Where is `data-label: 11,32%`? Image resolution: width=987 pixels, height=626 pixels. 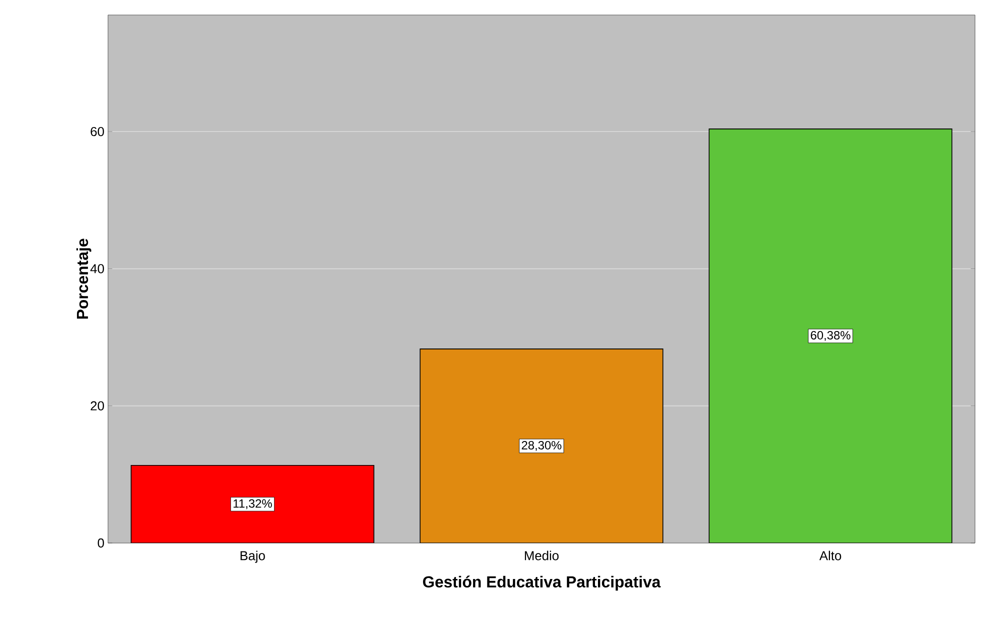 data-label: 11,32% is located at coordinates (253, 504).